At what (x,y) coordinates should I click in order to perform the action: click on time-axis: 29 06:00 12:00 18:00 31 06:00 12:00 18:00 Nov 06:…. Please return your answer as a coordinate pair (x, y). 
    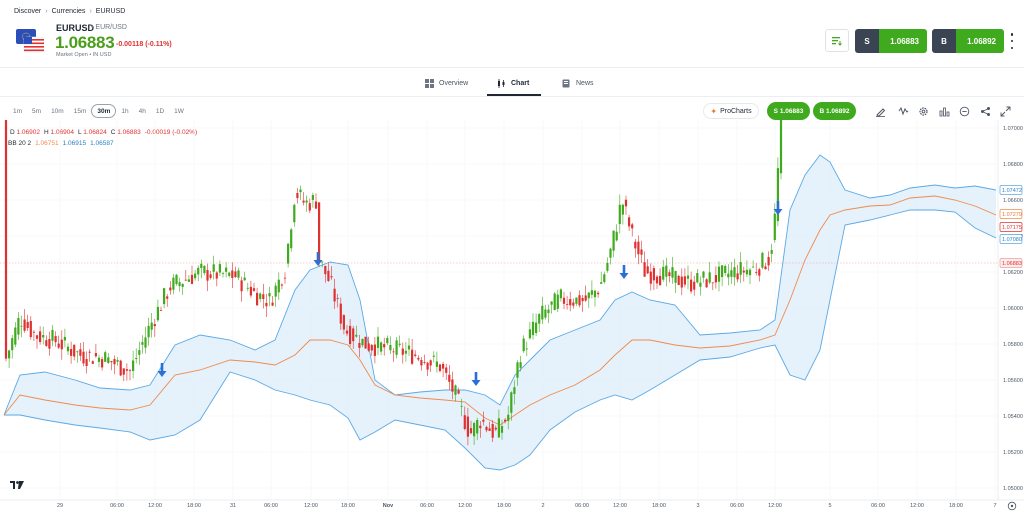
    Looking at the image, I should click on (527, 506).